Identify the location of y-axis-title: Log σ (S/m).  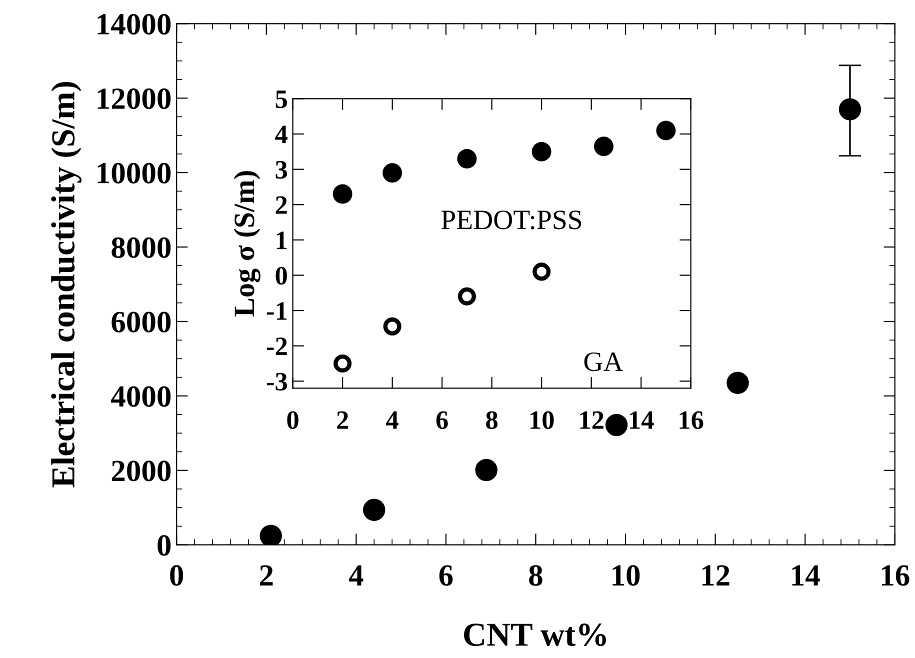
(247, 244).